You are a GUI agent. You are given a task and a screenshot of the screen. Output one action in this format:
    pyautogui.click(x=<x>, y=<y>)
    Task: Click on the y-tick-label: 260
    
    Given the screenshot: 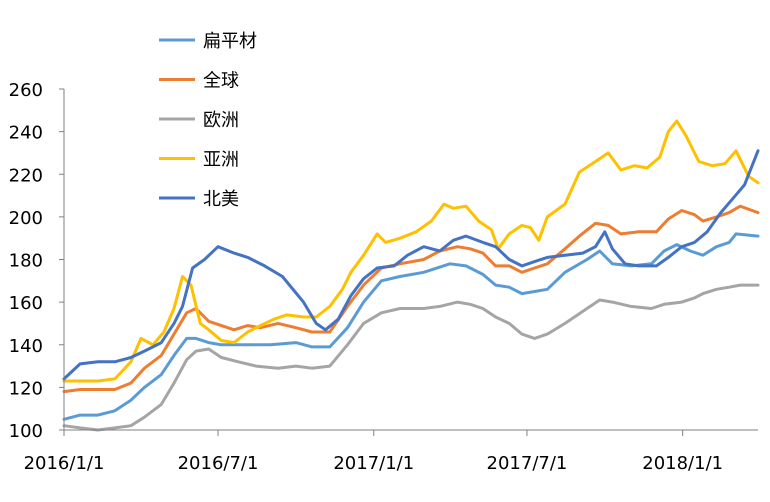 What is the action you would take?
    pyautogui.click(x=26, y=90)
    